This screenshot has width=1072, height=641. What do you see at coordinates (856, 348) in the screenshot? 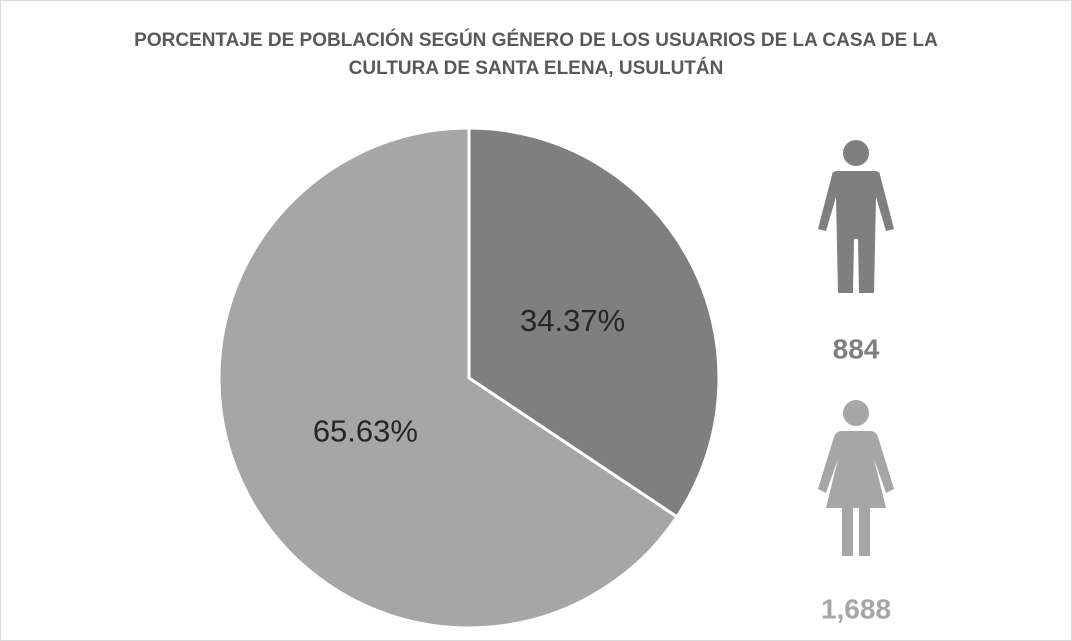
I see `count-label: 884` at bounding box center [856, 348].